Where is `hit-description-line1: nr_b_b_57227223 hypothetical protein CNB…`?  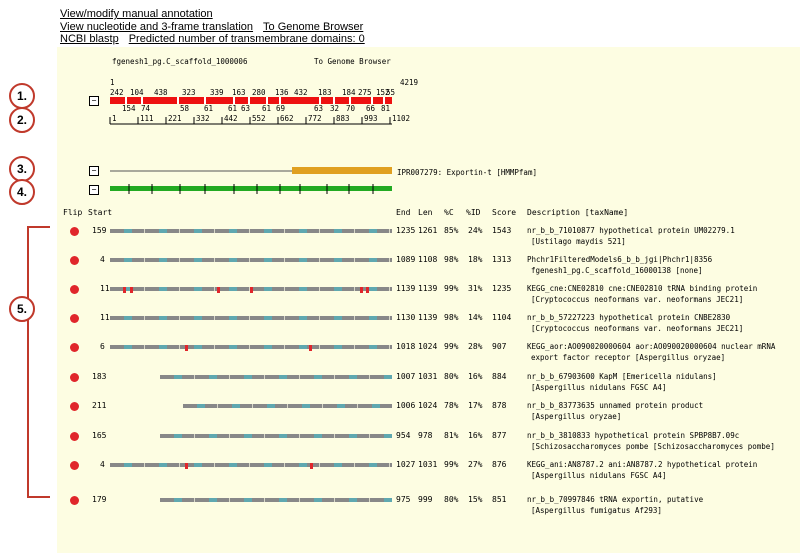 hit-description-line1: nr_b_b_57227223 hypothetical protein CNB… is located at coordinates (629, 317).